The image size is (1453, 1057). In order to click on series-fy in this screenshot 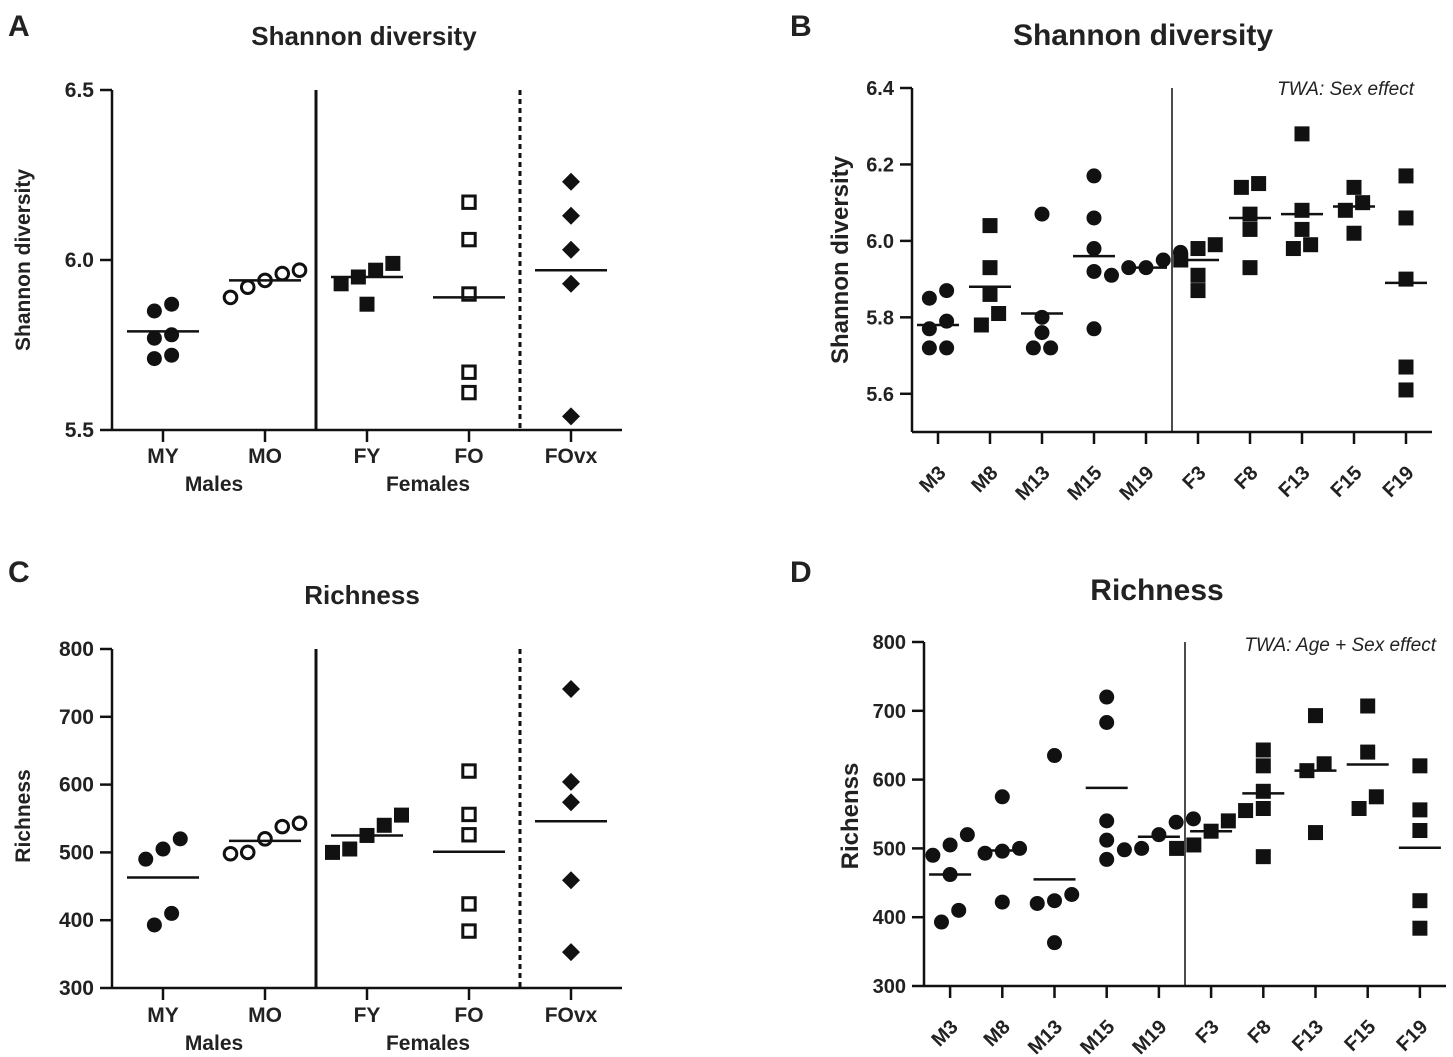, I will do `click(367, 833)`.